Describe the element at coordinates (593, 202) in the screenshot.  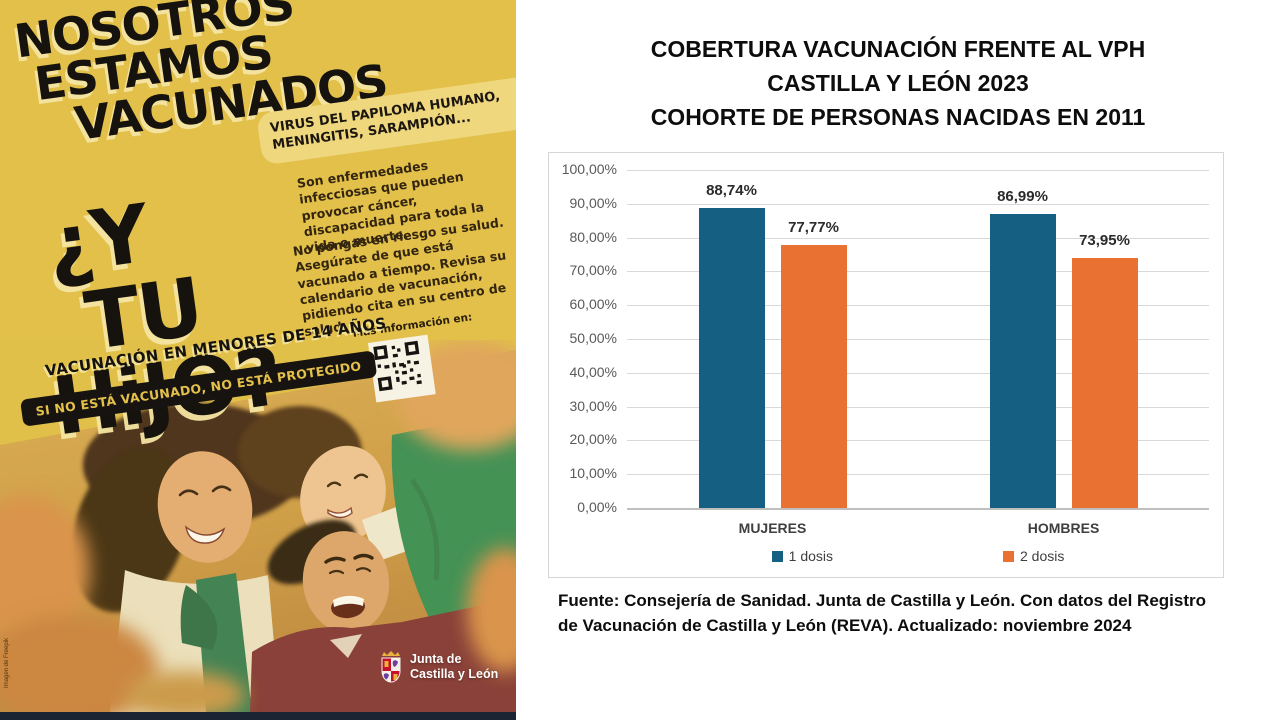
I see `y-tick-label: 90,00%` at that location.